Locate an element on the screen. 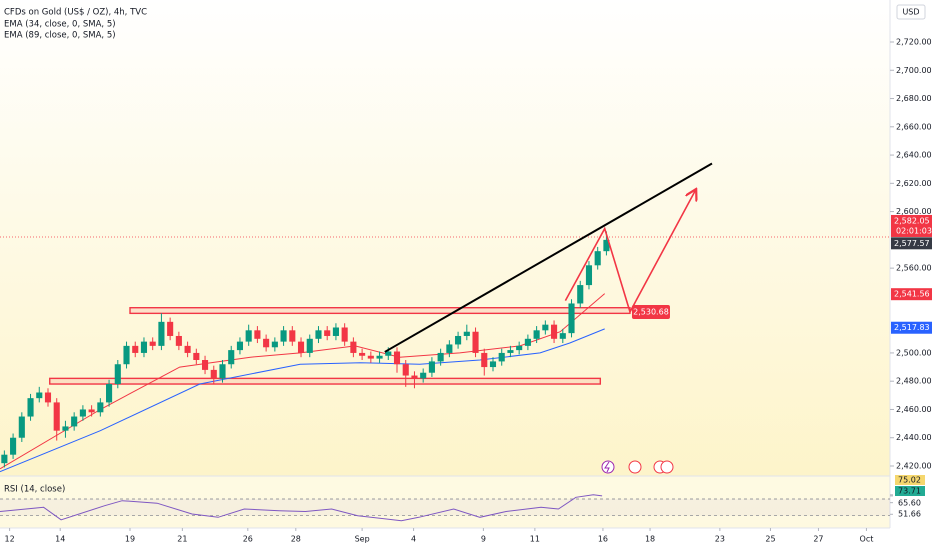 The width and height of the screenshot is (932, 550). x-tick-label: 23 is located at coordinates (720, 539).